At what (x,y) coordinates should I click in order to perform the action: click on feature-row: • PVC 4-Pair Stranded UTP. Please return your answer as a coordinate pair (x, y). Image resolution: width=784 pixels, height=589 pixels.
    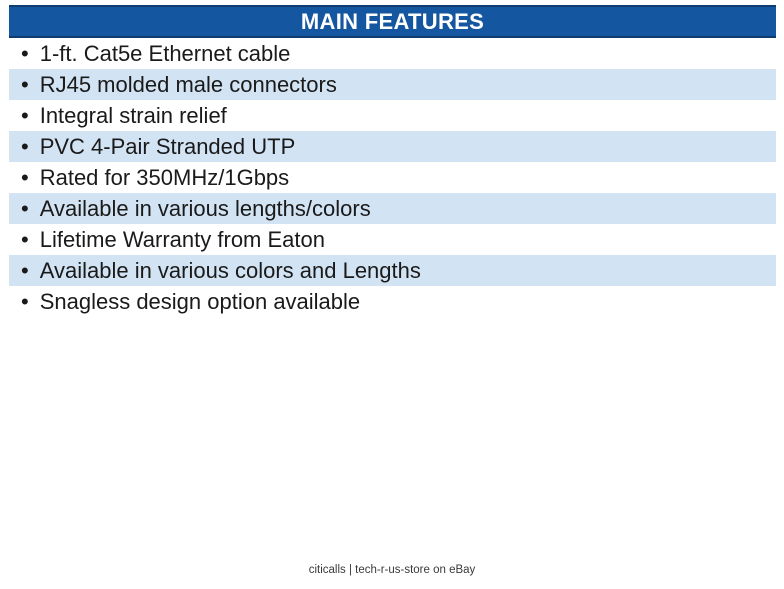
    Looking at the image, I should click on (392, 146).